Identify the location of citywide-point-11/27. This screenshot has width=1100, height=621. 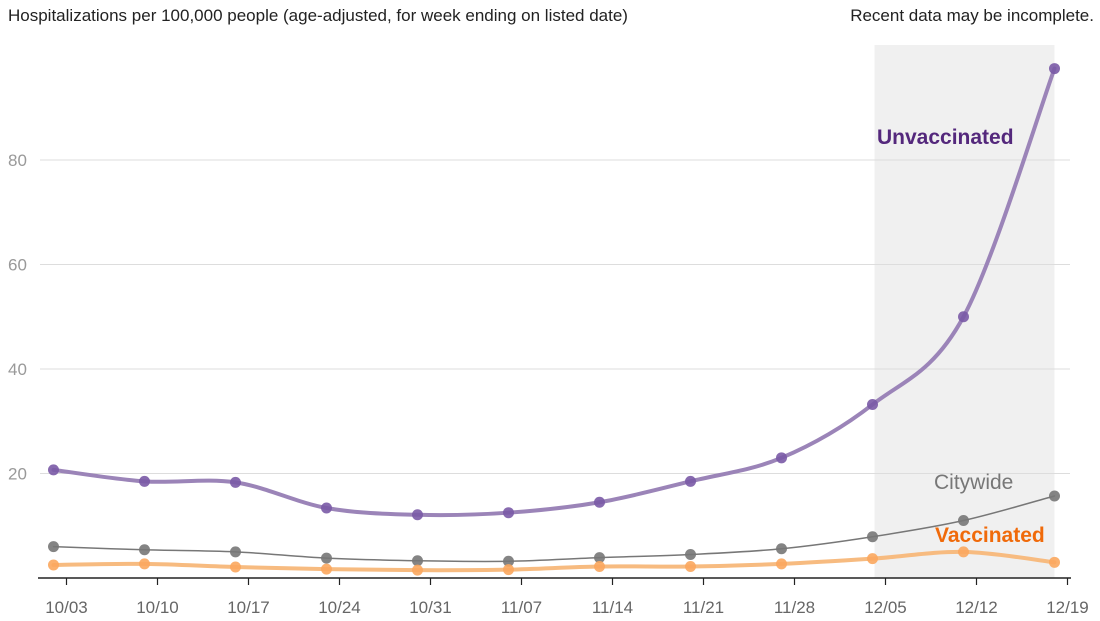
(781, 549).